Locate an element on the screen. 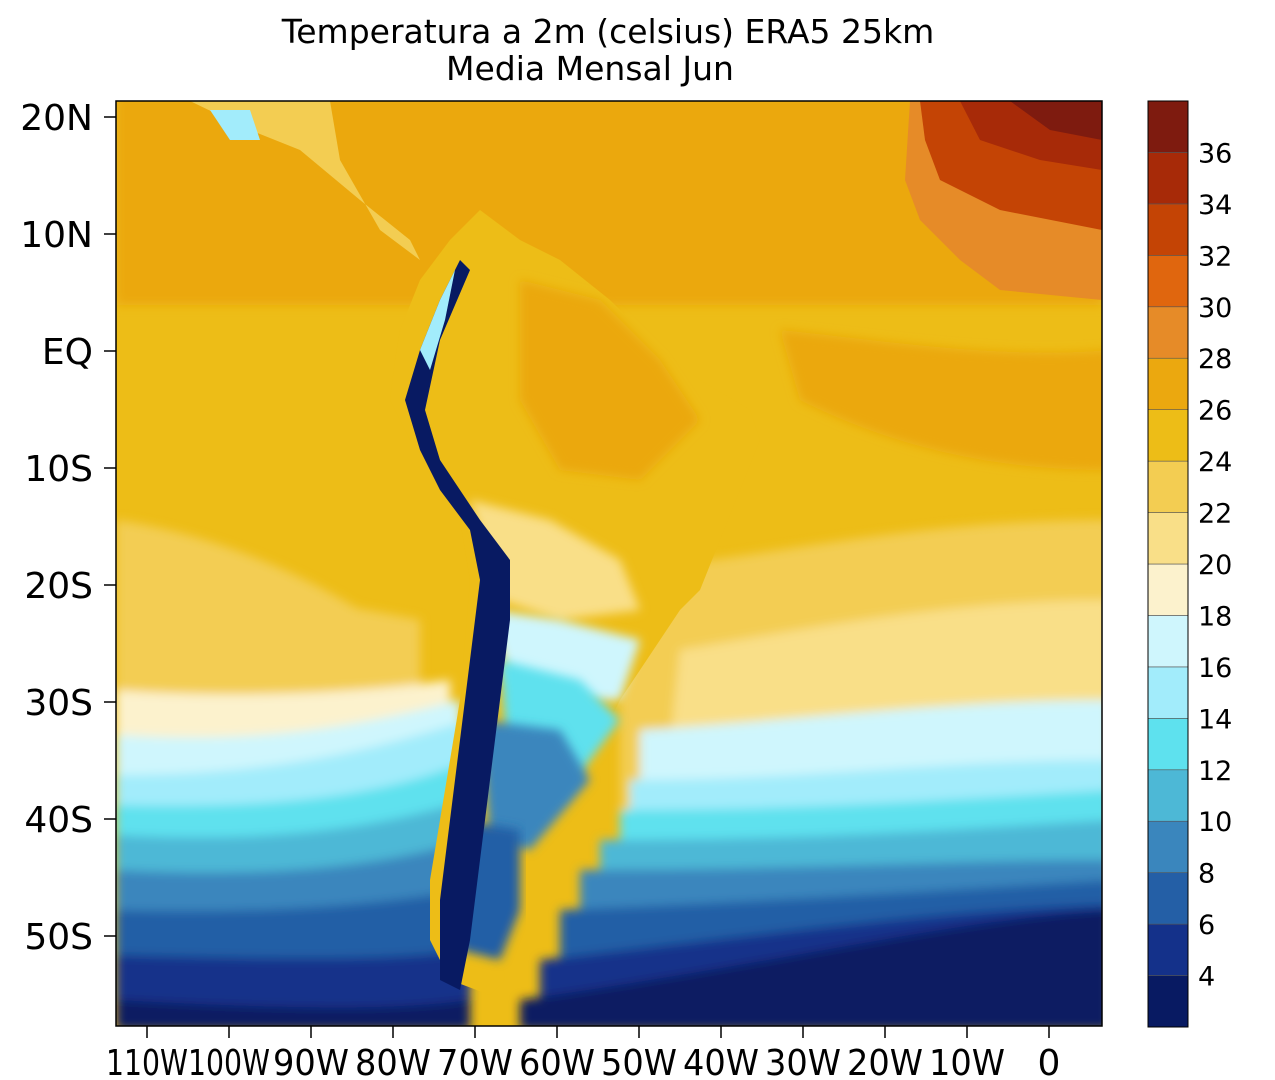 The height and width of the screenshot is (1080, 1275). lon-label: 20W is located at coordinates (885, 1061).